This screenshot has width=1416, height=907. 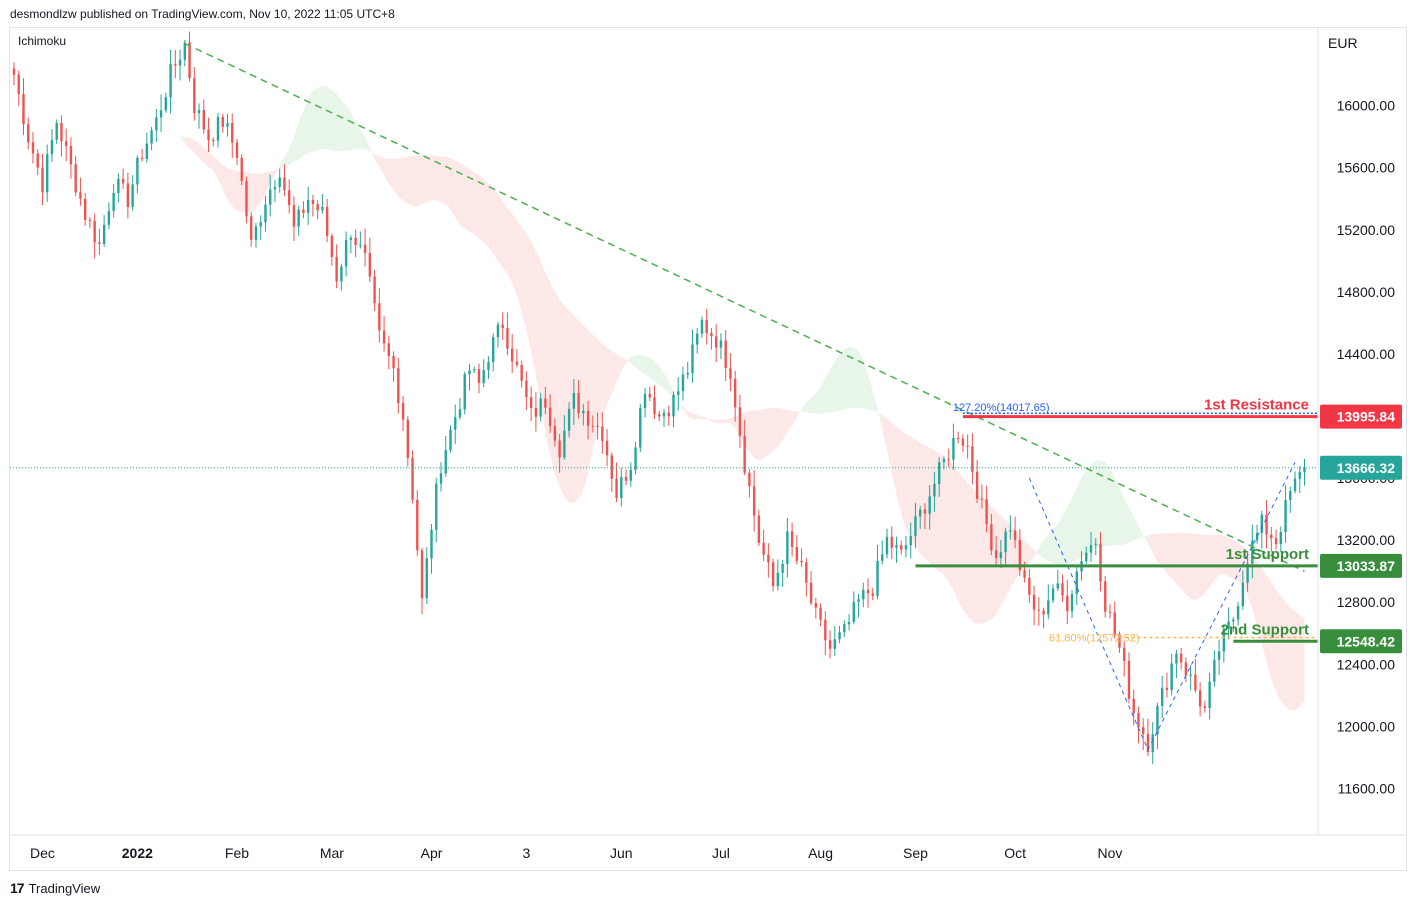 I want to click on resistance-1-tag-label: 13995.84, so click(x=1366, y=417).